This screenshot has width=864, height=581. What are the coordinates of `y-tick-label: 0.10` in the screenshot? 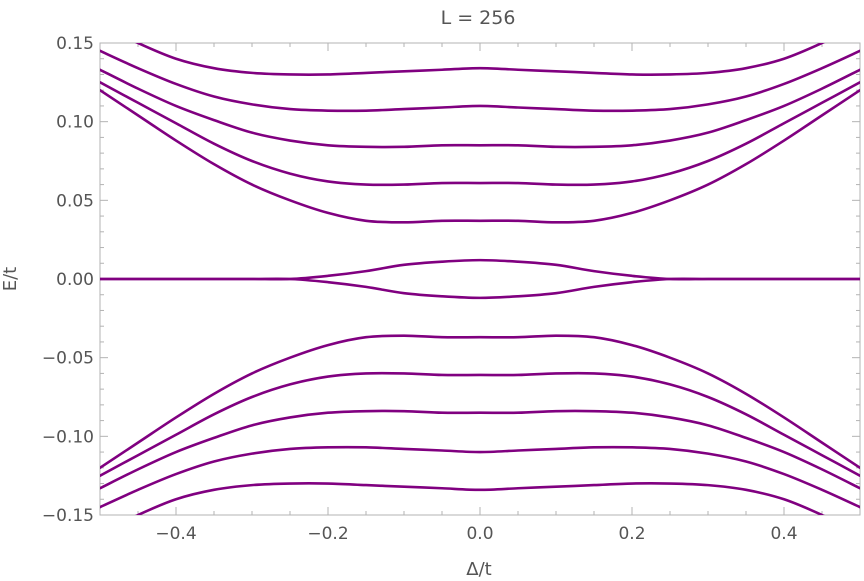 It's located at (75, 123).